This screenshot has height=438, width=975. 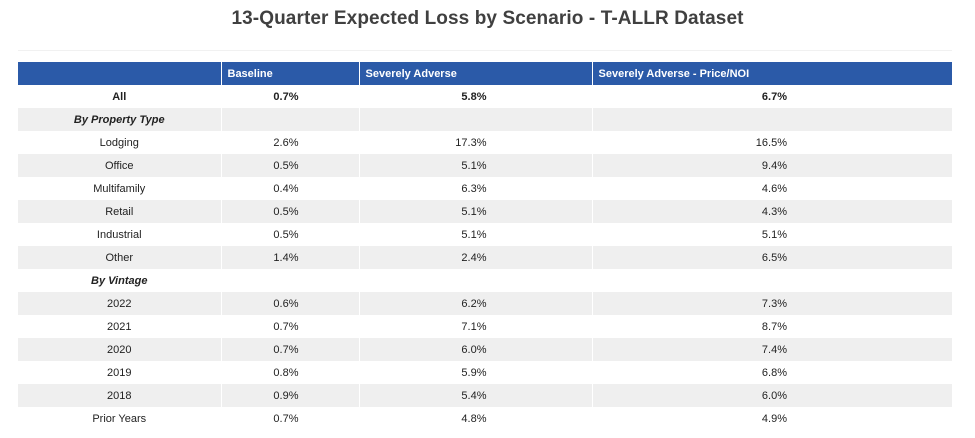 I want to click on baseline-value: 0.6%, so click(x=290, y=303).